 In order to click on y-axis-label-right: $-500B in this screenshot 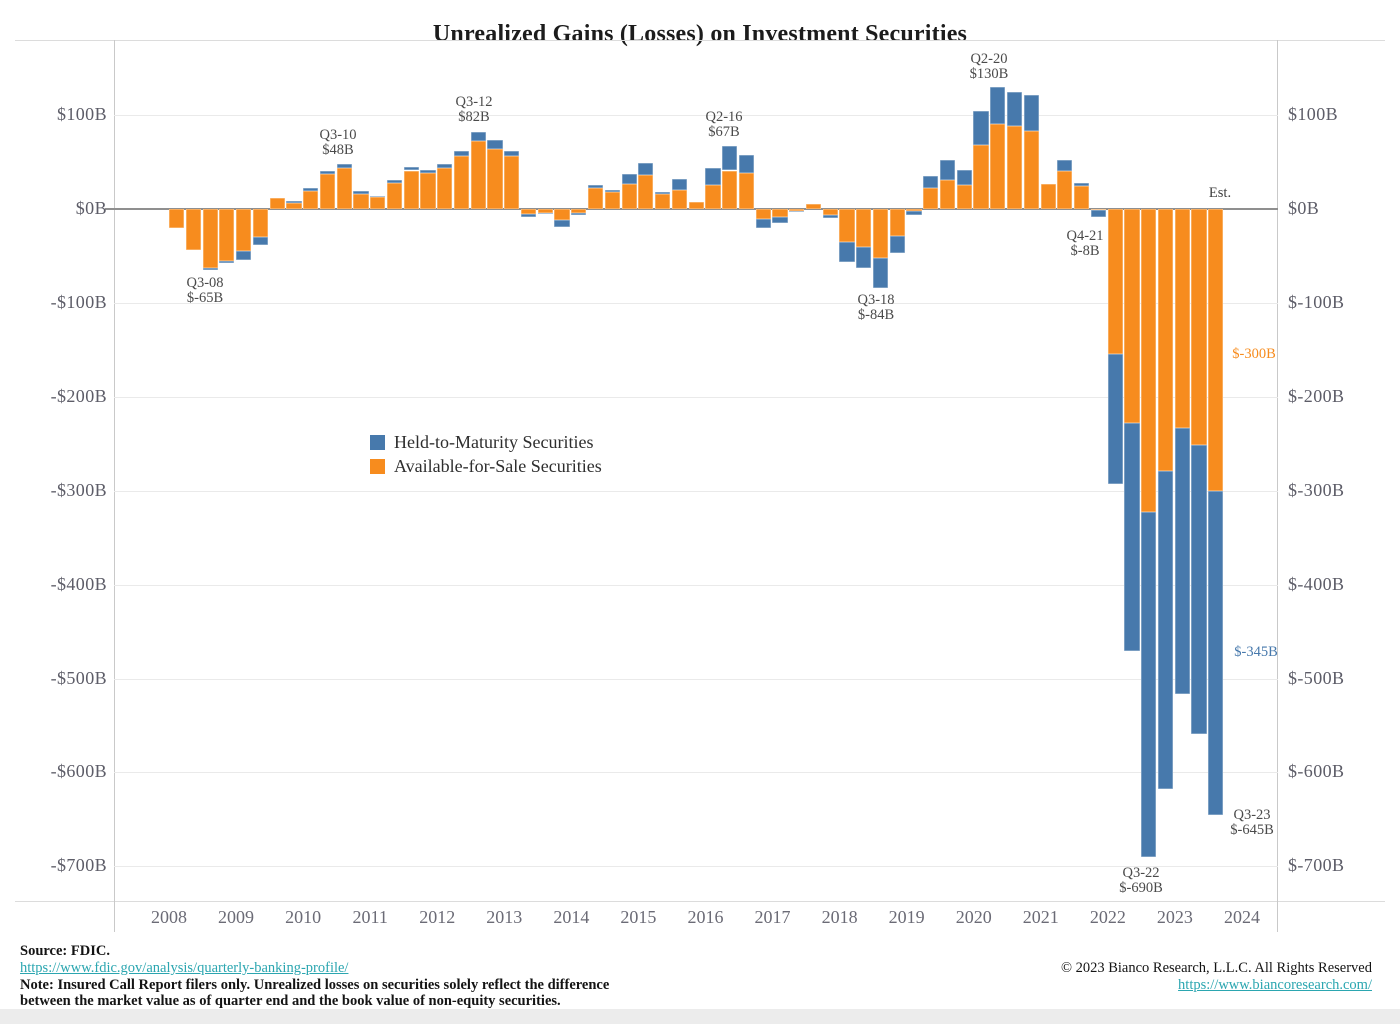, I will do `click(1316, 677)`.